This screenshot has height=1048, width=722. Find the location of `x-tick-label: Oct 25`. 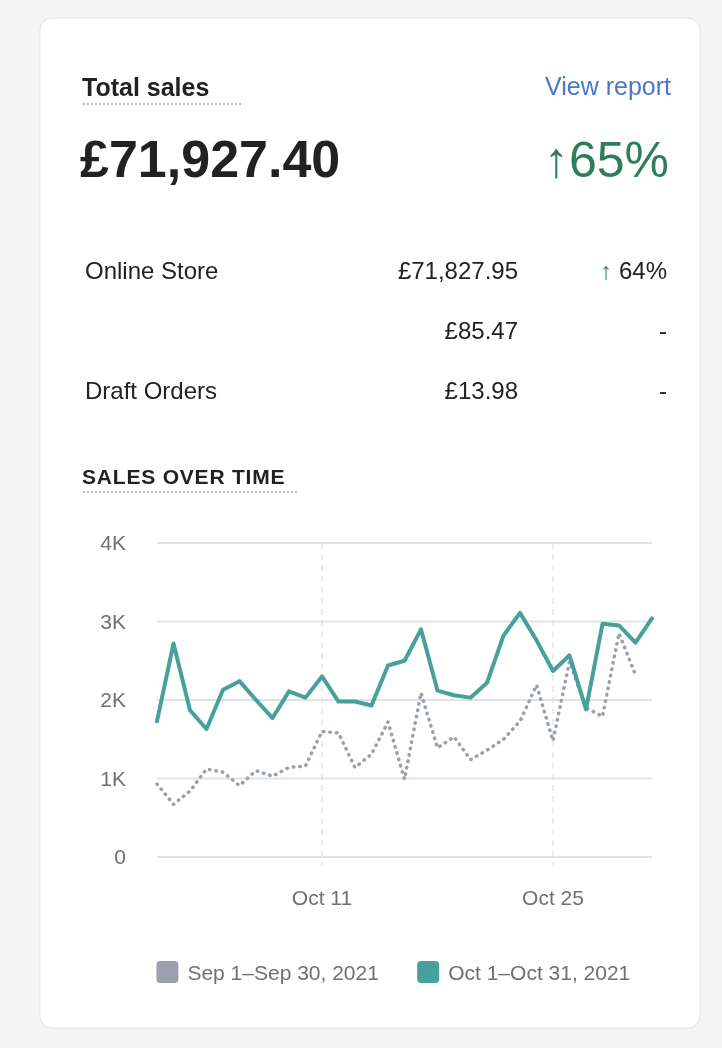

x-tick-label: Oct 25 is located at coordinates (553, 897).